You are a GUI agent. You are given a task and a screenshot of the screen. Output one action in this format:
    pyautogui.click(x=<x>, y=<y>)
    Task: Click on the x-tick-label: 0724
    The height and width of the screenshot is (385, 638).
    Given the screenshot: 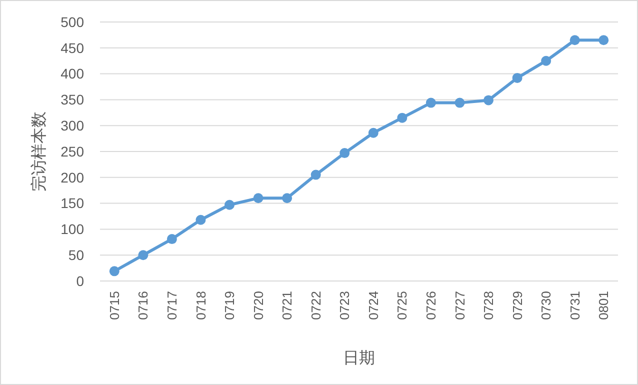 What is the action you would take?
    pyautogui.click(x=373, y=305)
    